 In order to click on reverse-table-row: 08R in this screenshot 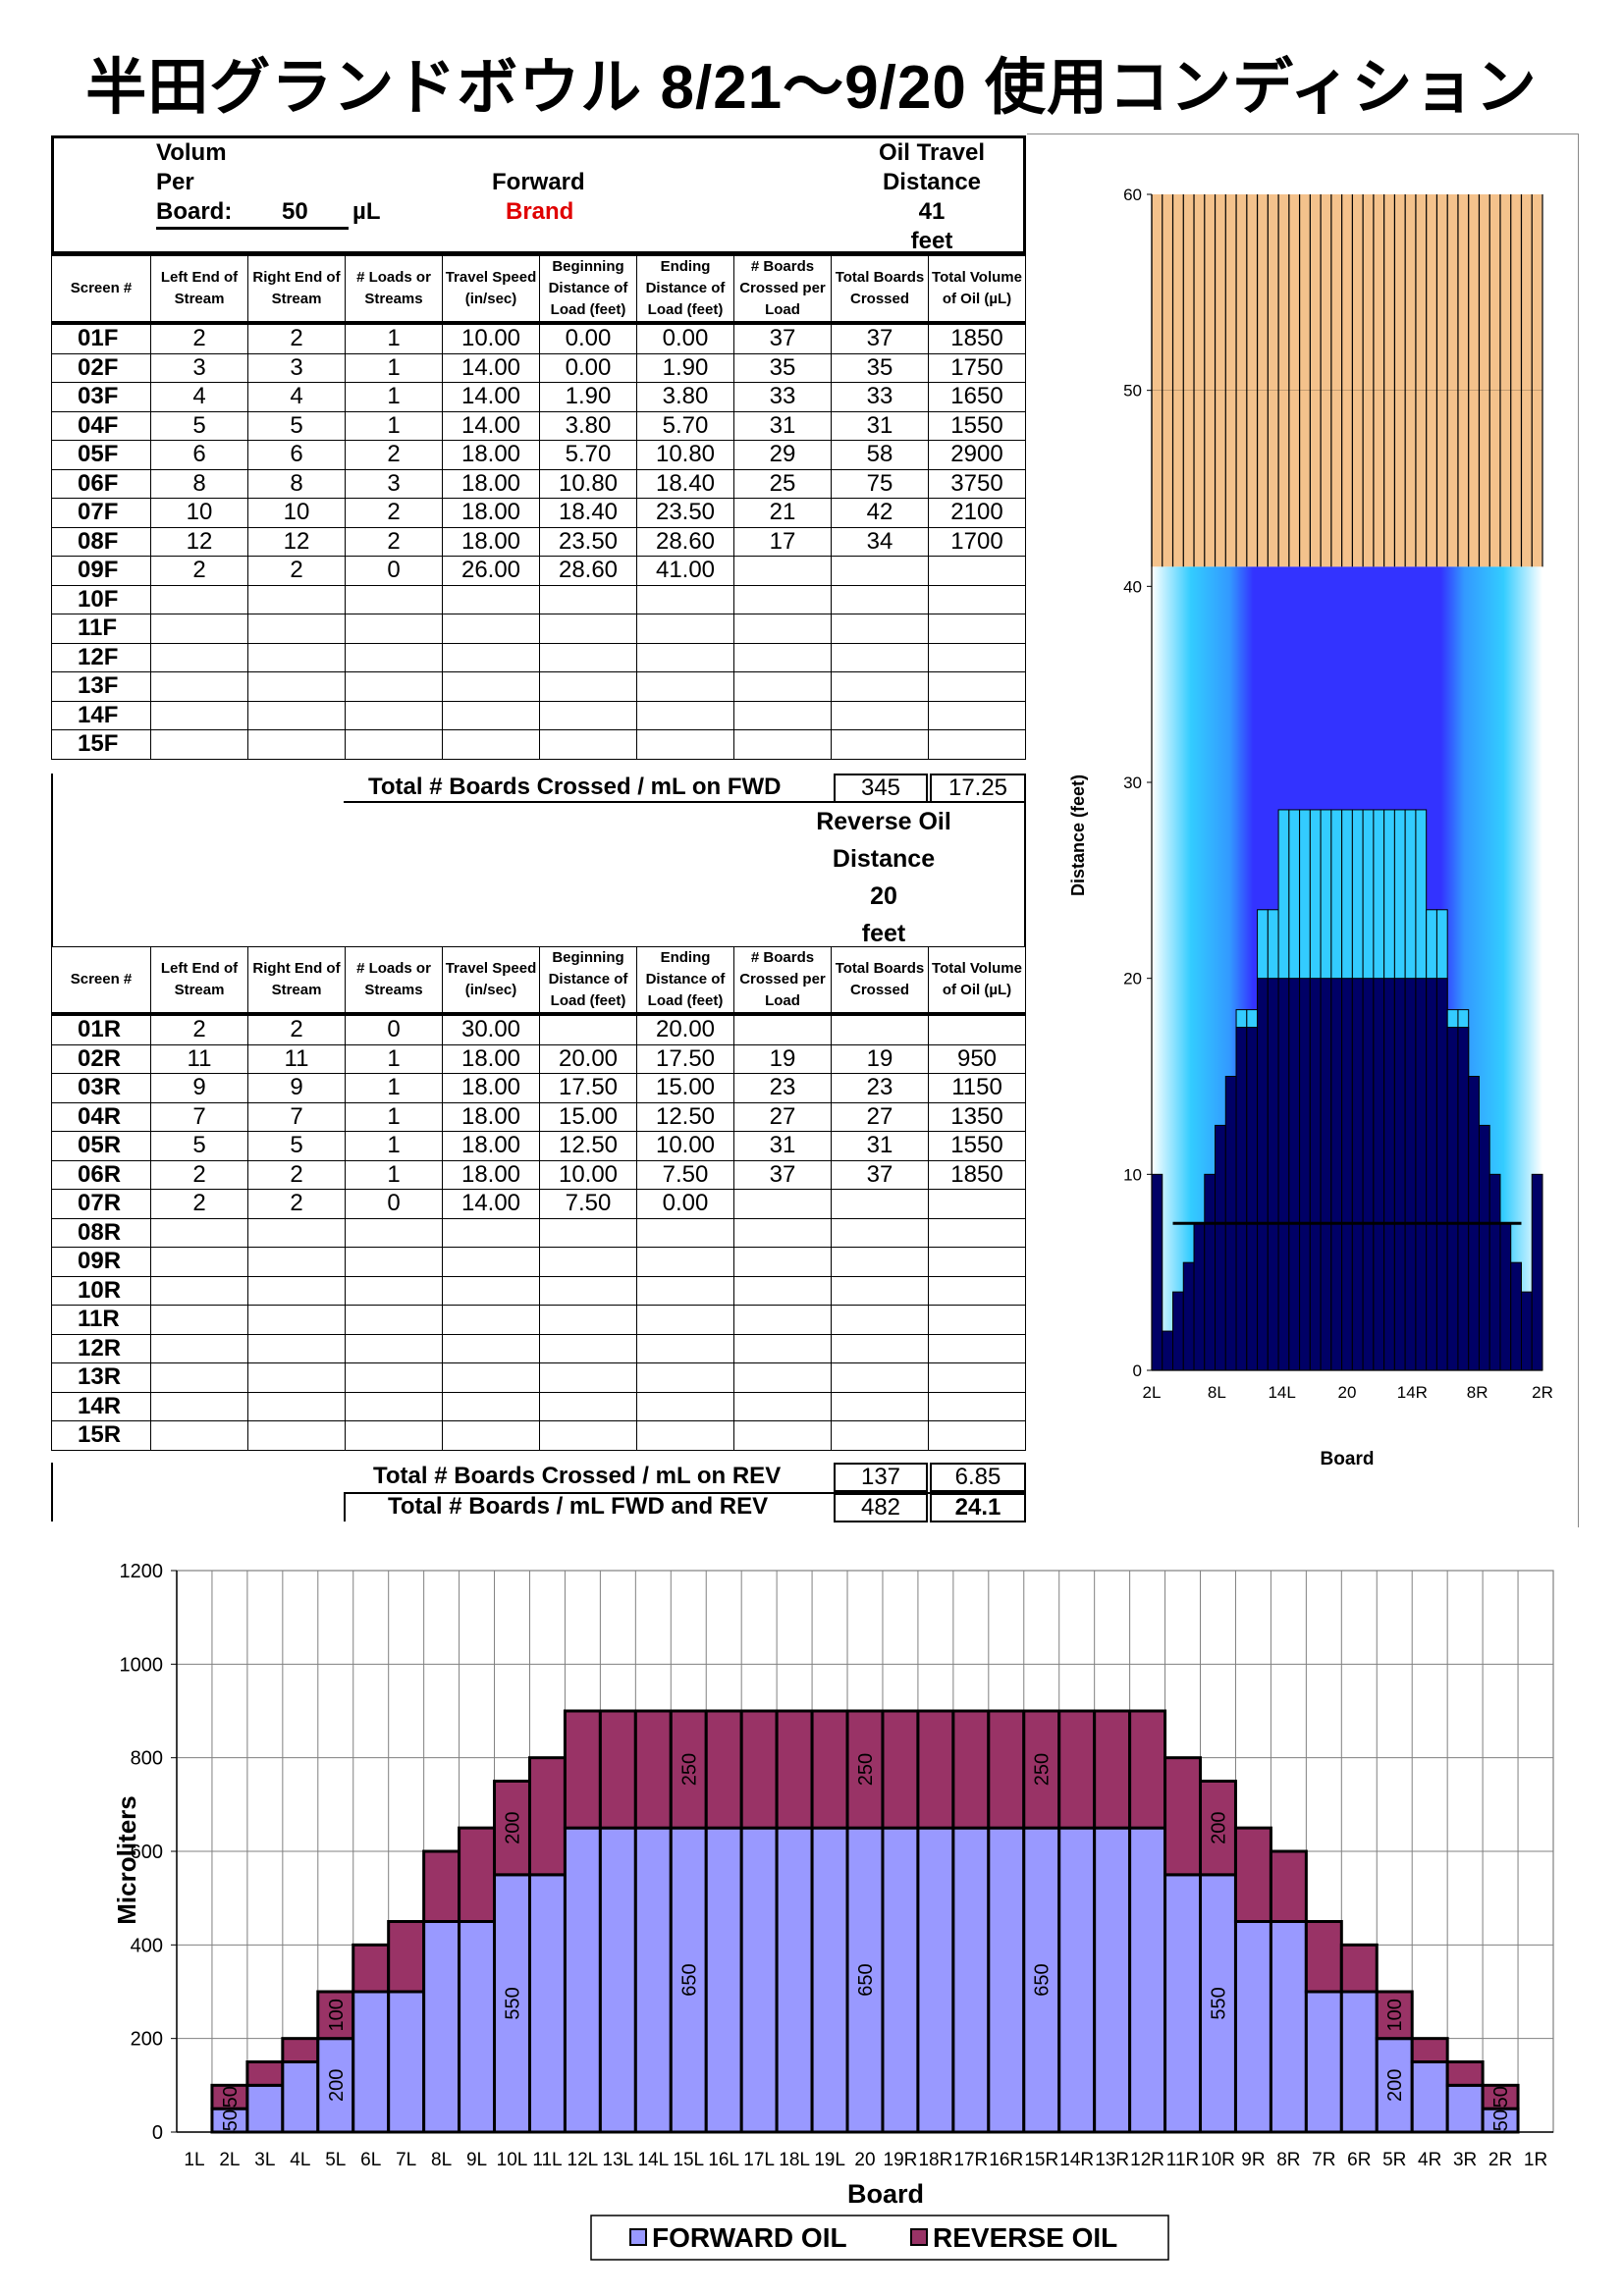, I will do `click(539, 1232)`.